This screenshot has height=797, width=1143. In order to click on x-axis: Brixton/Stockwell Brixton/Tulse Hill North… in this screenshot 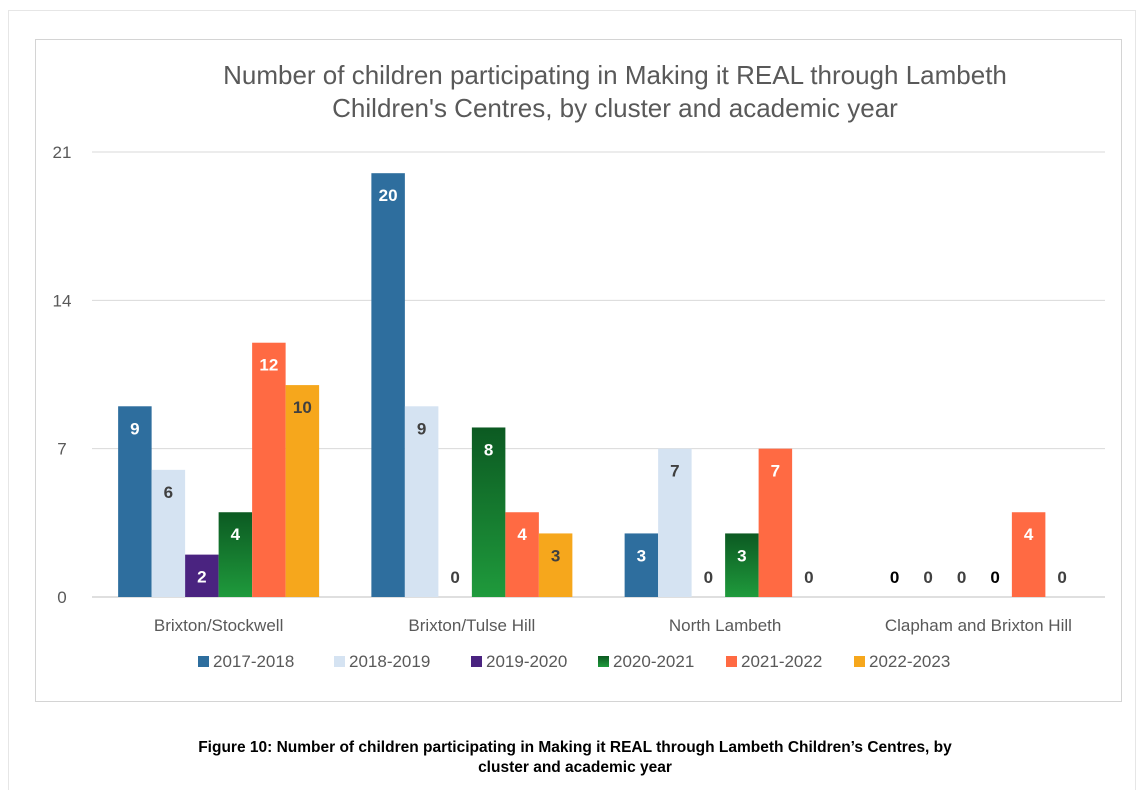, I will do `click(613, 625)`.